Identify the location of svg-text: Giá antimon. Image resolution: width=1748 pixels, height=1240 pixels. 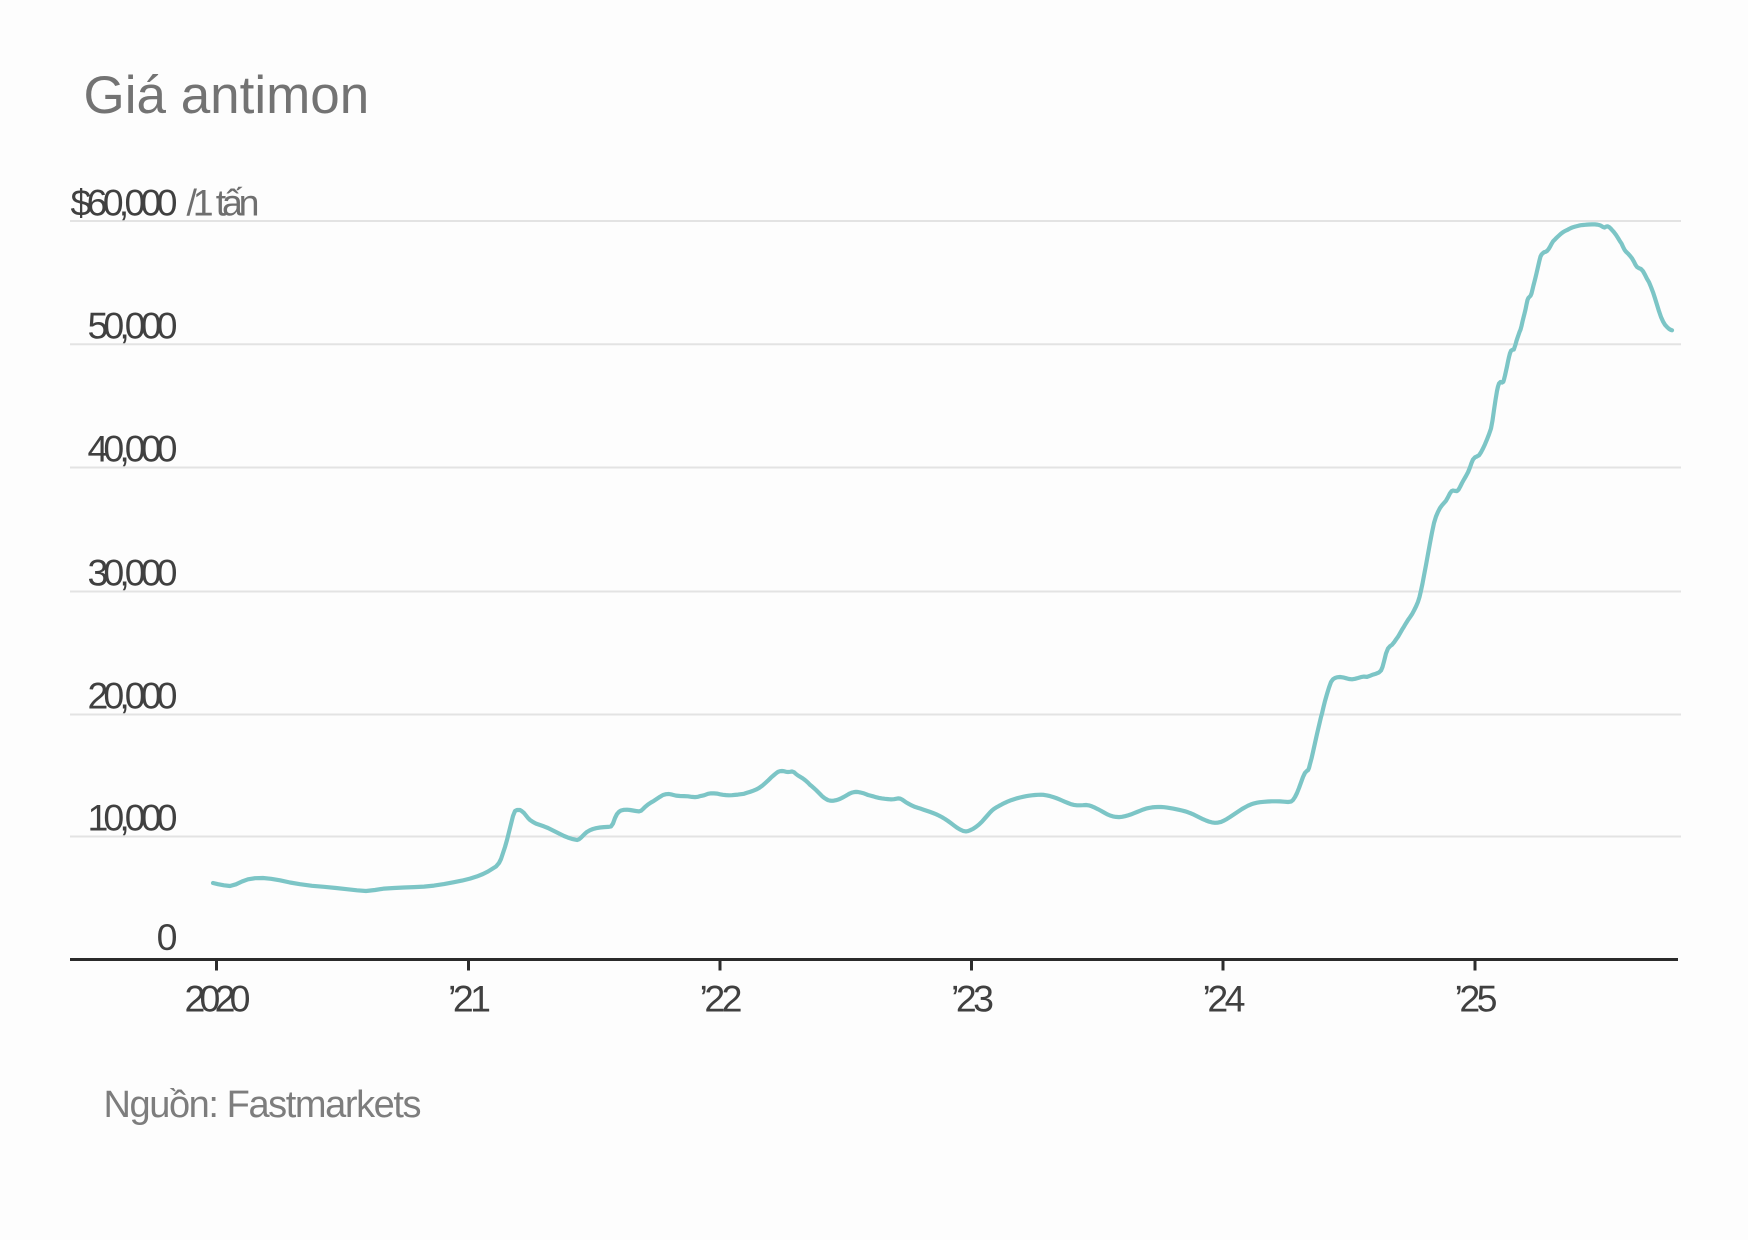
(227, 95).